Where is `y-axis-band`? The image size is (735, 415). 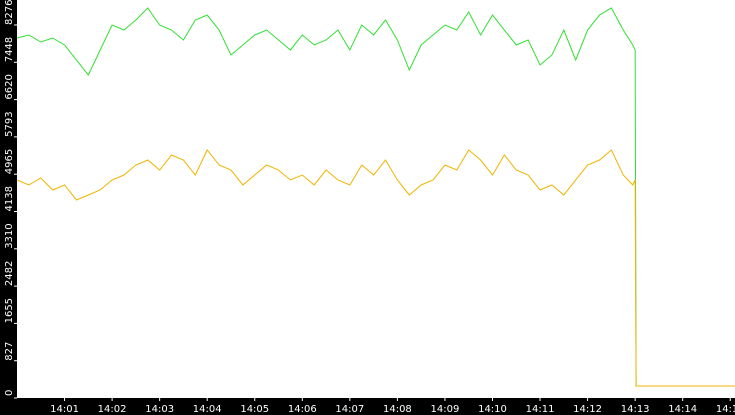
y-axis-band is located at coordinates (8, 207).